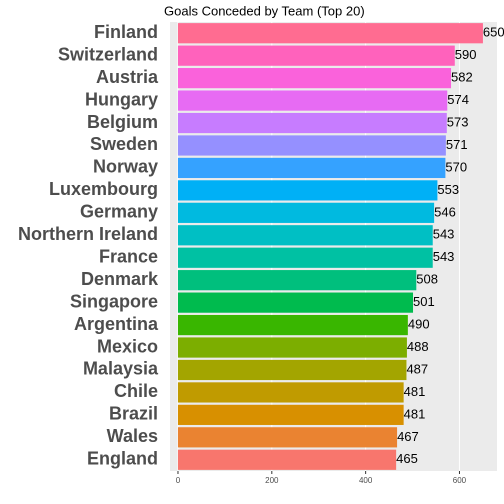 This screenshot has height=504, width=504. Describe the element at coordinates (120, 279) in the screenshot. I see `y-tick-label: Denmark` at that location.